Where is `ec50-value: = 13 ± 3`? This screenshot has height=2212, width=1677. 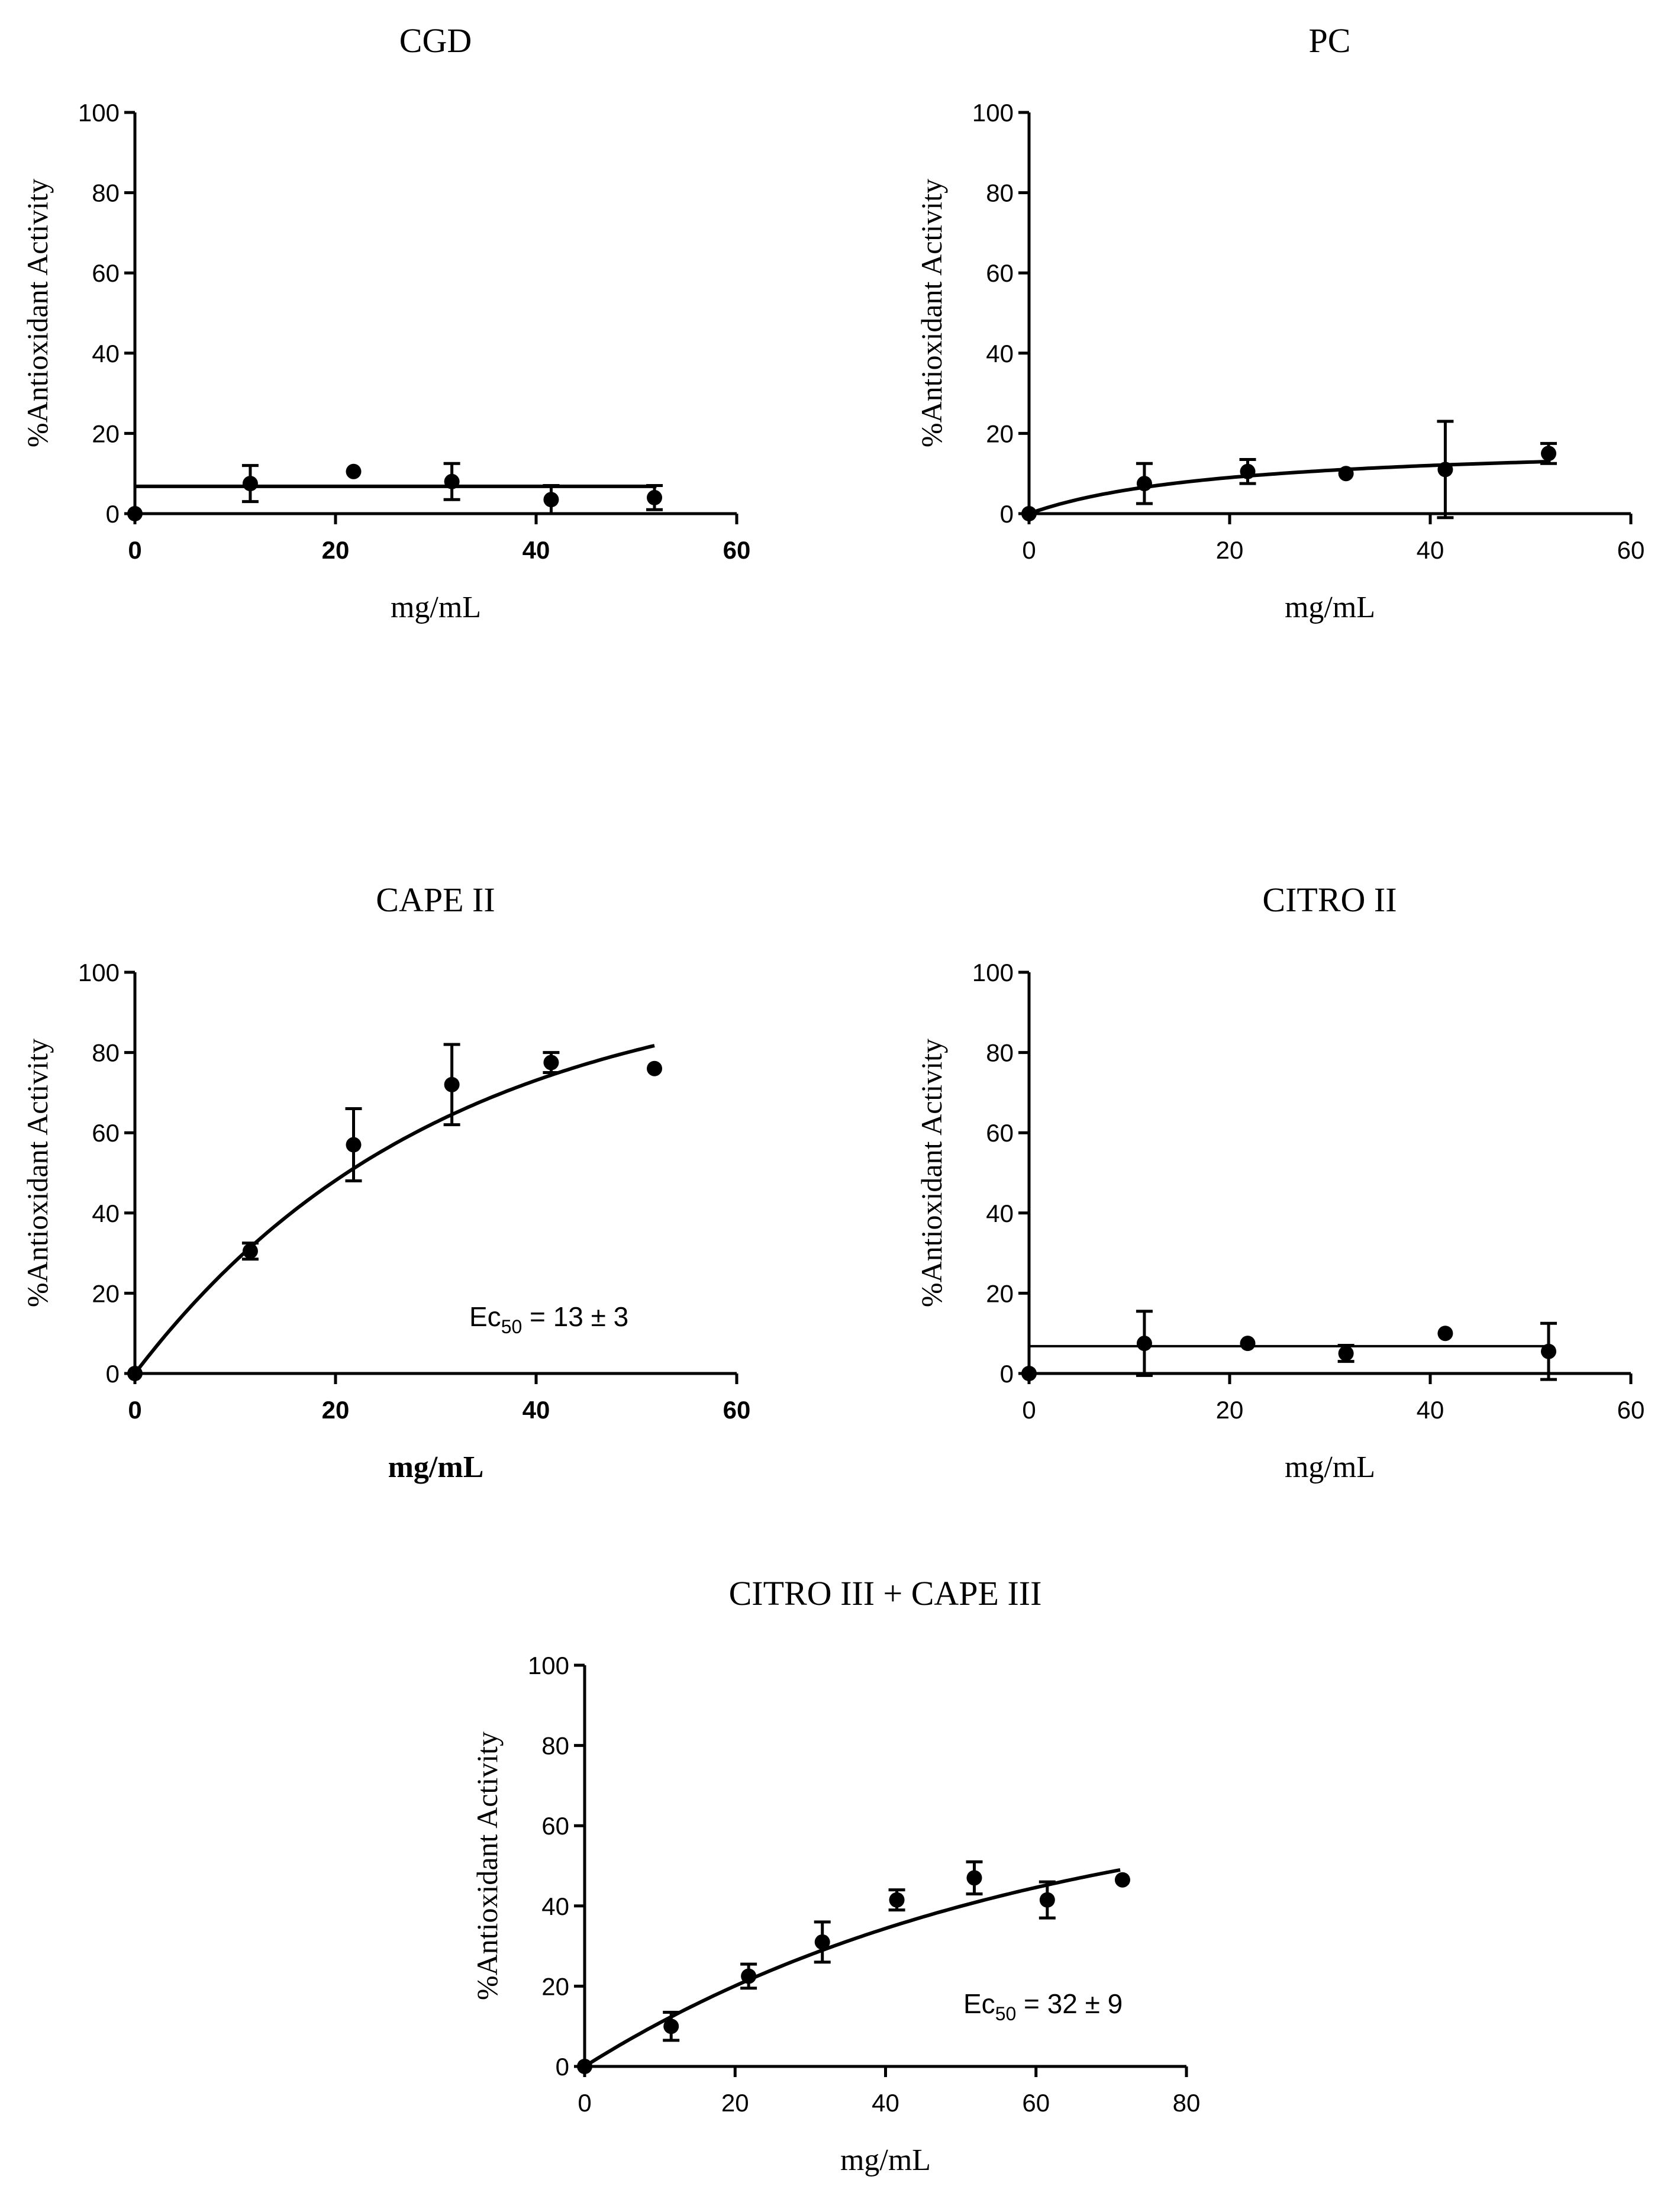 ec50-value: = 13 ± 3 is located at coordinates (575, 1316).